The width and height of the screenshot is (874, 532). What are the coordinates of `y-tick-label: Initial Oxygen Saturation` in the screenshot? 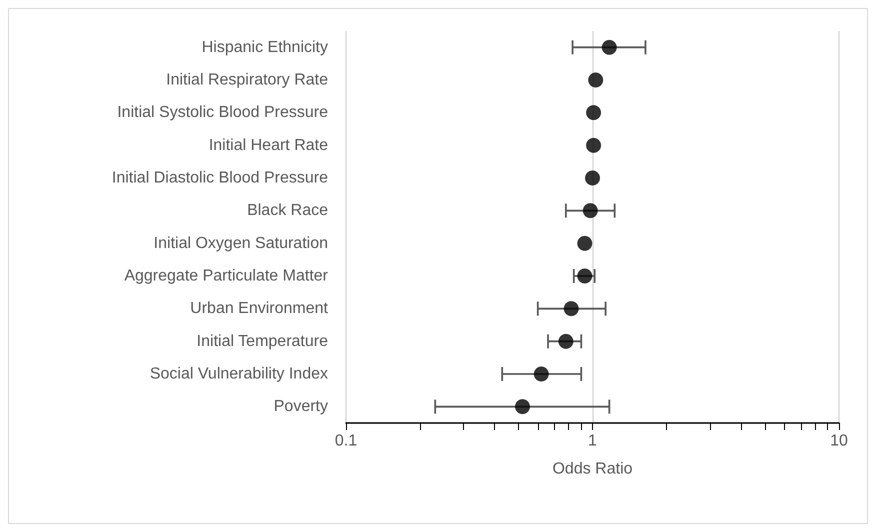 It's located at (241, 243).